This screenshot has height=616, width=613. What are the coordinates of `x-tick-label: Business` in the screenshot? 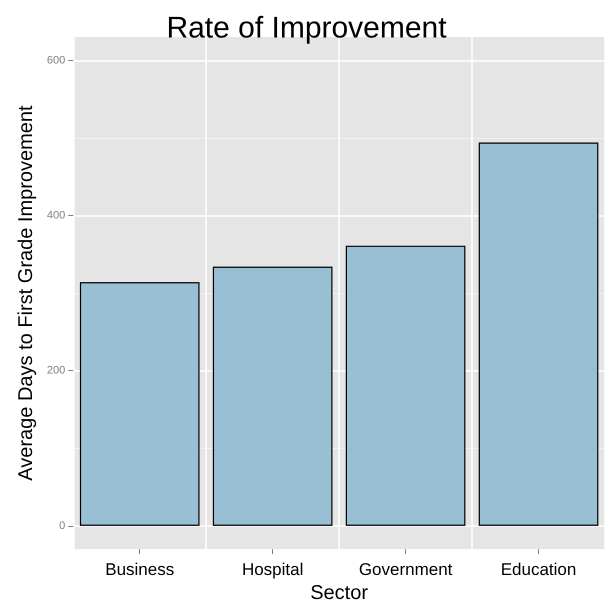 It's located at (139, 570).